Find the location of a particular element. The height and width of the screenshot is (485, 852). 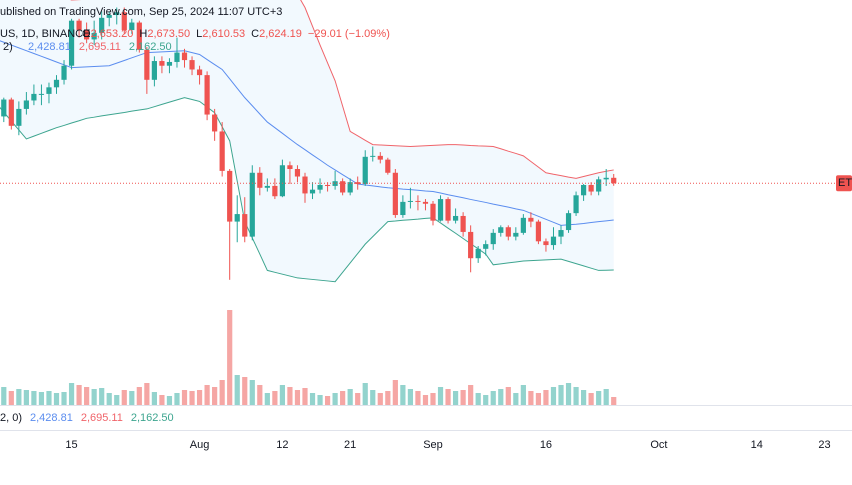

x-tick-label: 12 is located at coordinates (282, 445).